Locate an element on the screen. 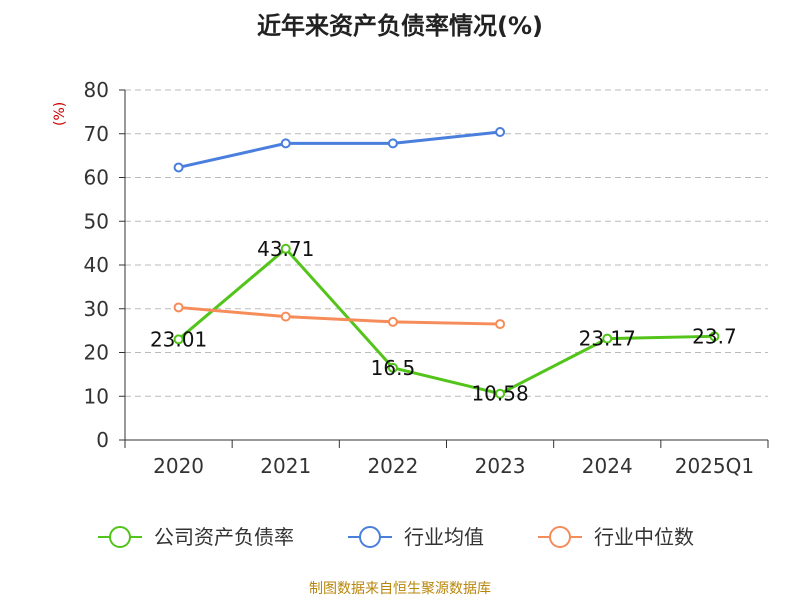  x-tick-label: 2023 is located at coordinates (500, 466).